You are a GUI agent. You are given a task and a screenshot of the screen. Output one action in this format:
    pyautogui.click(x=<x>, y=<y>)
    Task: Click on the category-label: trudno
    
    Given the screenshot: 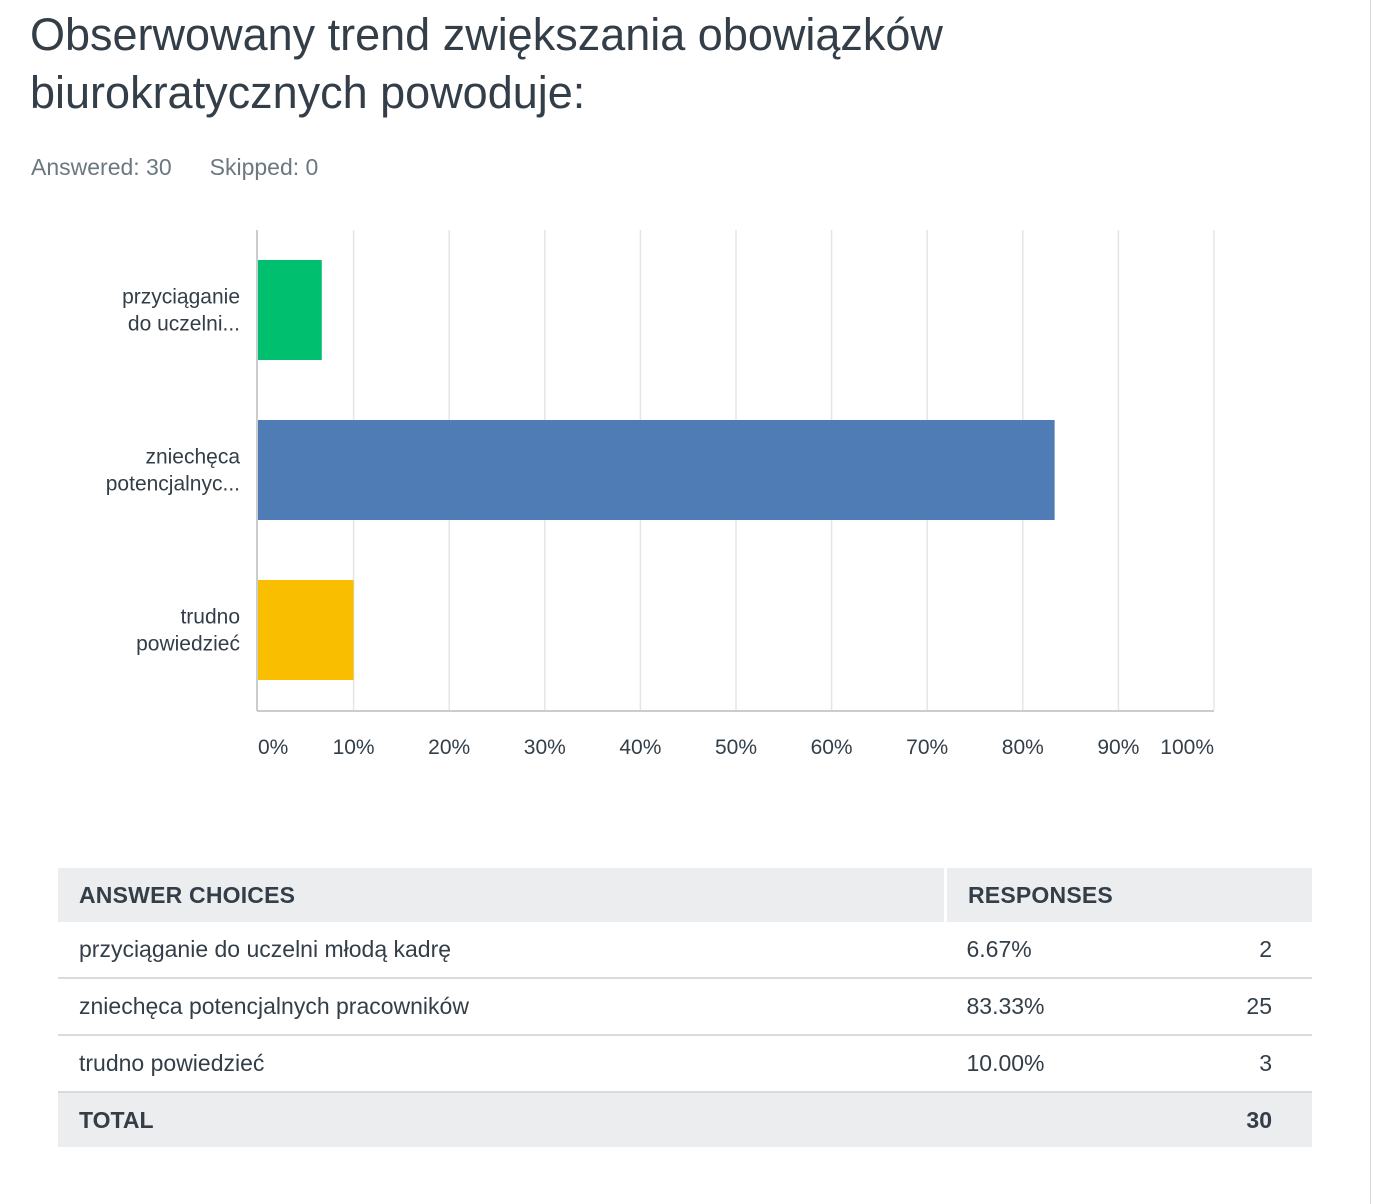 What is the action you would take?
    pyautogui.click(x=210, y=617)
    